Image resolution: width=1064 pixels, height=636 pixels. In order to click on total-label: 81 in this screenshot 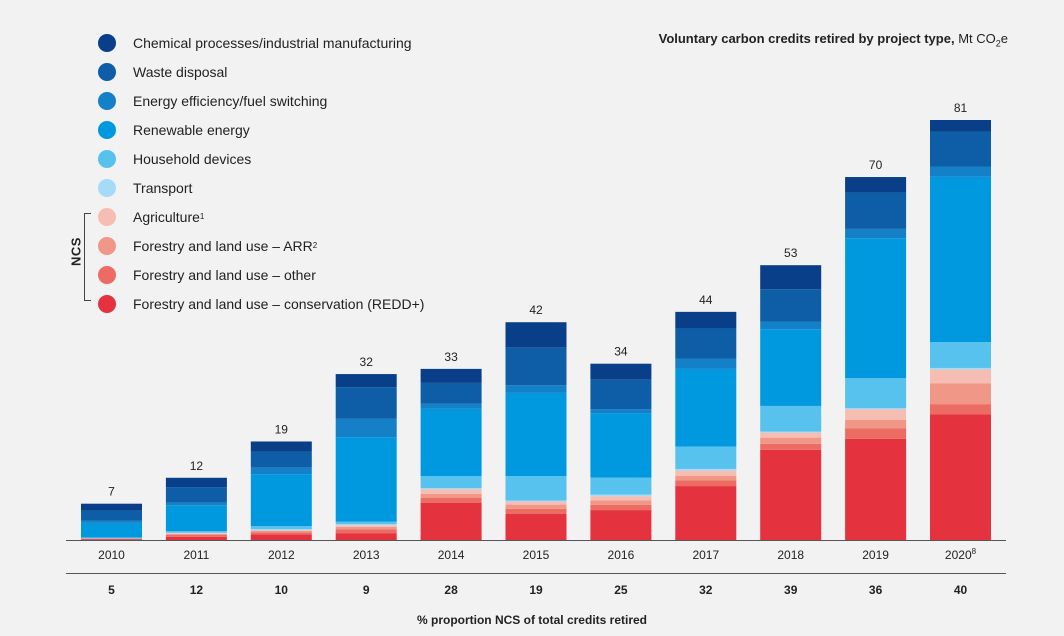, I will do `click(961, 108)`.